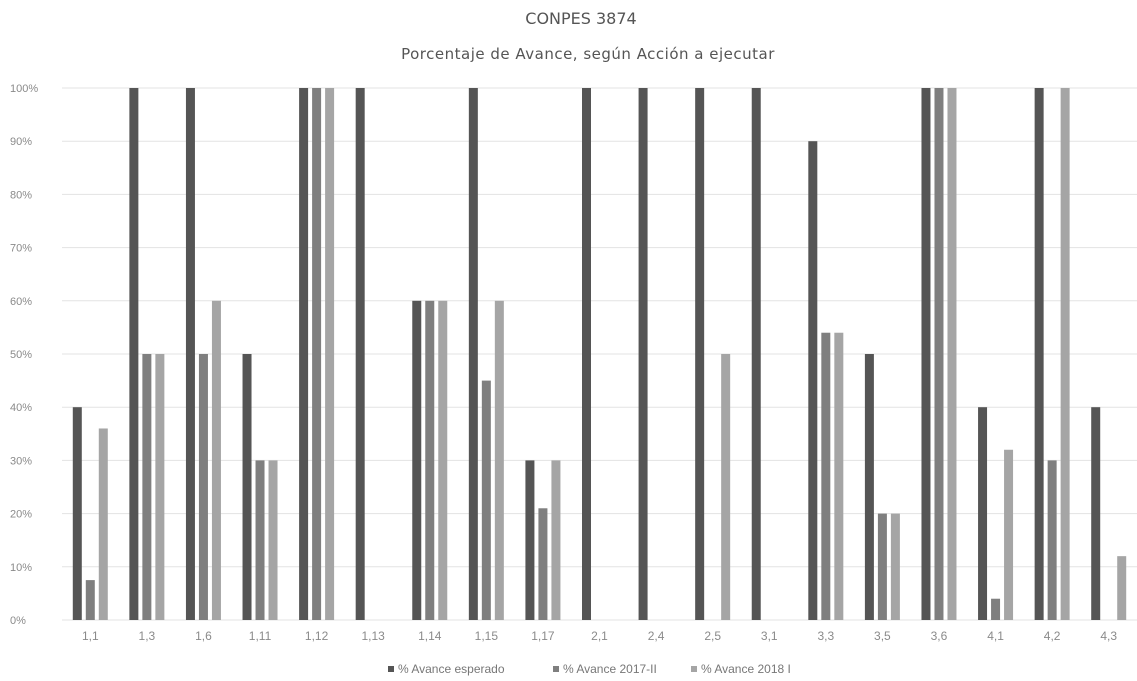 This screenshot has height=681, width=1137. What do you see at coordinates (203, 636) in the screenshot?
I see `x-tick-label: 1,6` at bounding box center [203, 636].